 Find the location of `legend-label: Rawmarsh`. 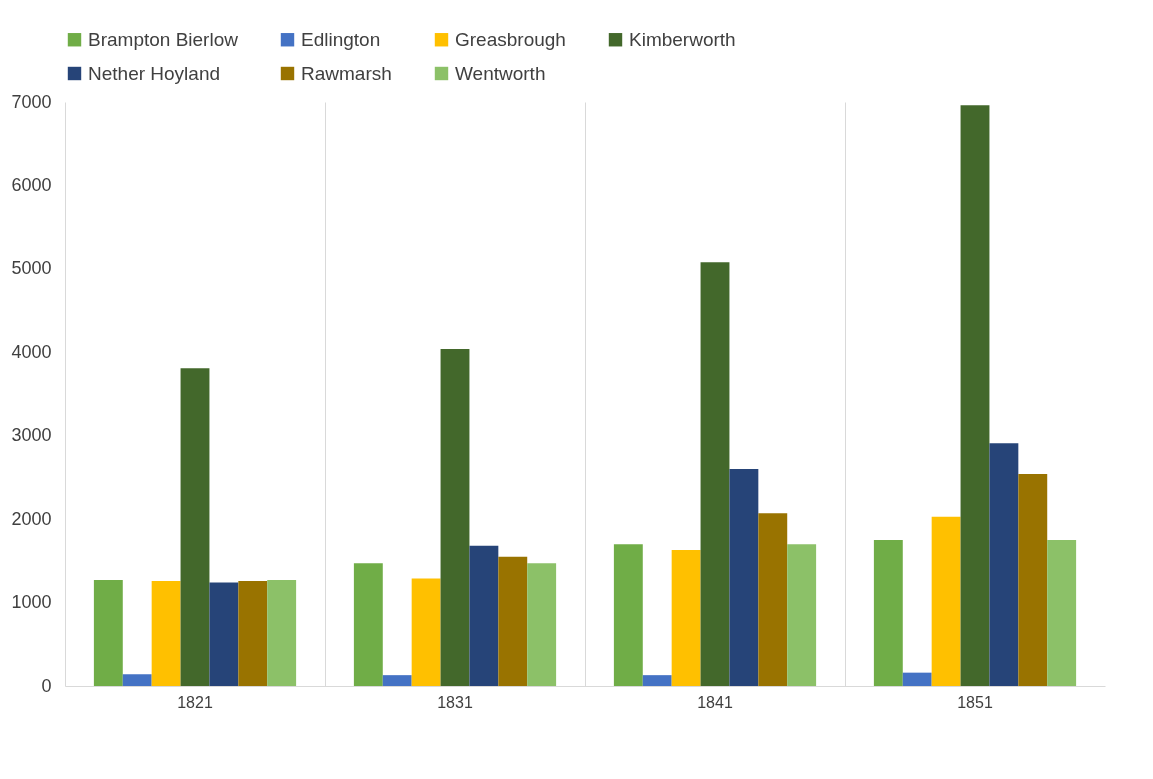

legend-label: Rawmarsh is located at coordinates (346, 73).